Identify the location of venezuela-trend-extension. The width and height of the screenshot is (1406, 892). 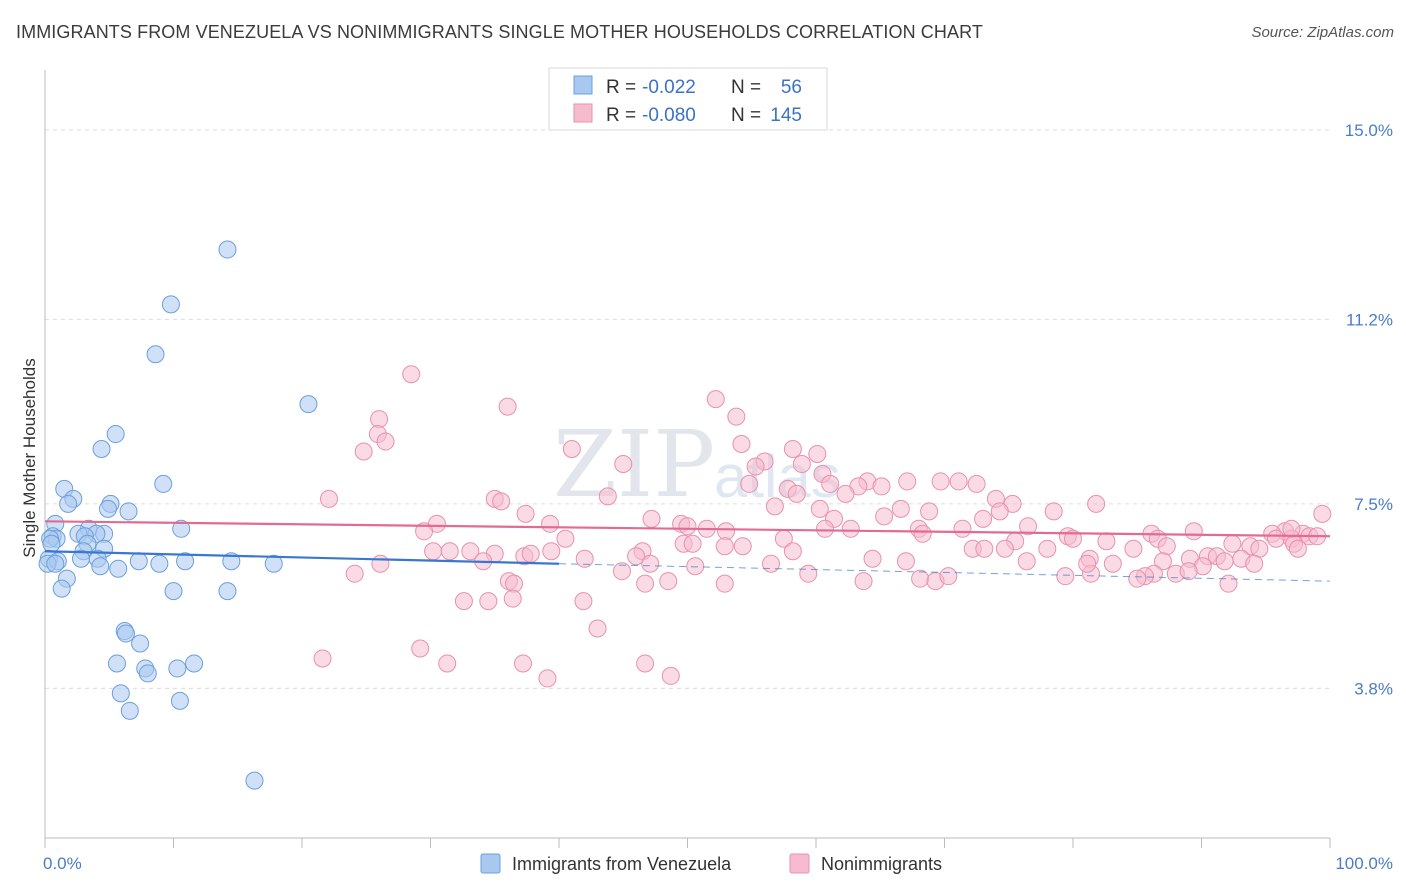
(944, 572).